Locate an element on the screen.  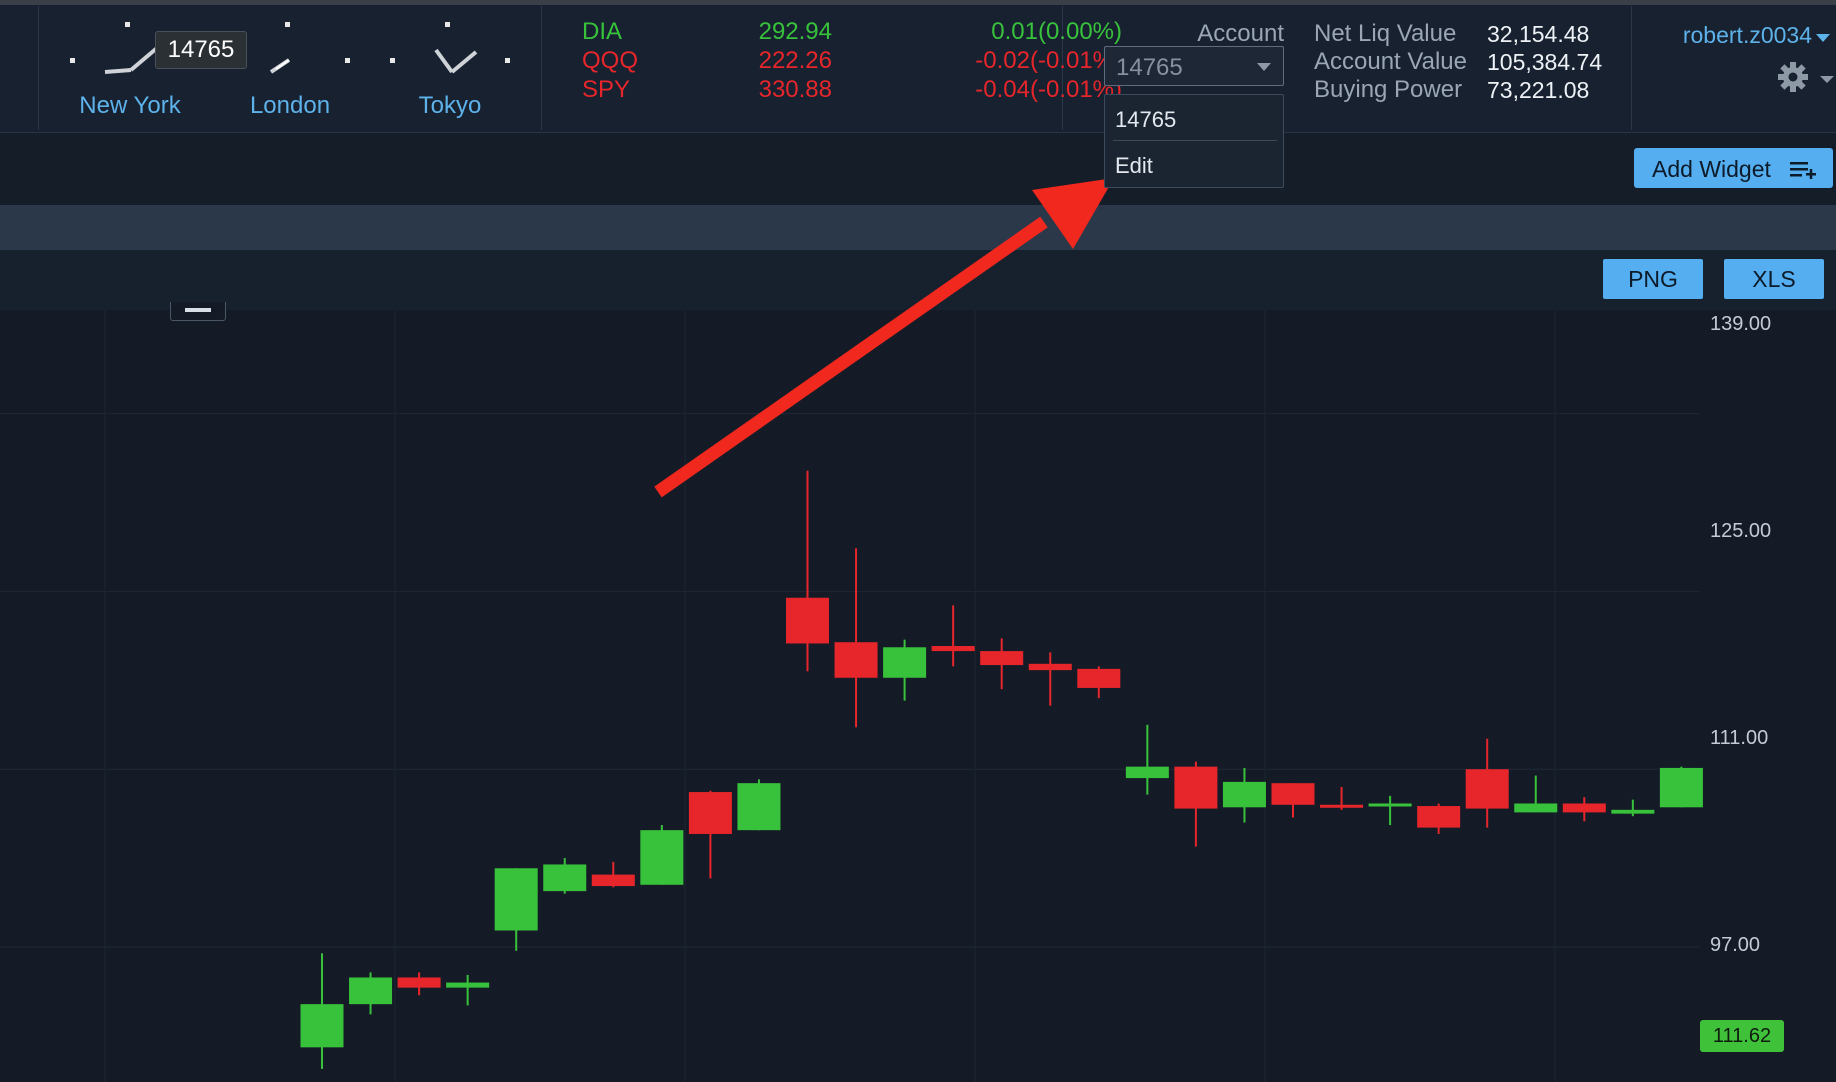
gear-icon is located at coordinates (1793, 77).